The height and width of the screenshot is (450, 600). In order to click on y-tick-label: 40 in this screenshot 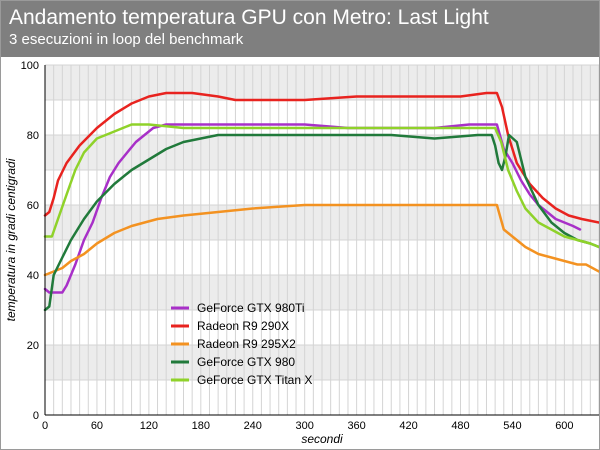, I will do `click(33, 276)`.